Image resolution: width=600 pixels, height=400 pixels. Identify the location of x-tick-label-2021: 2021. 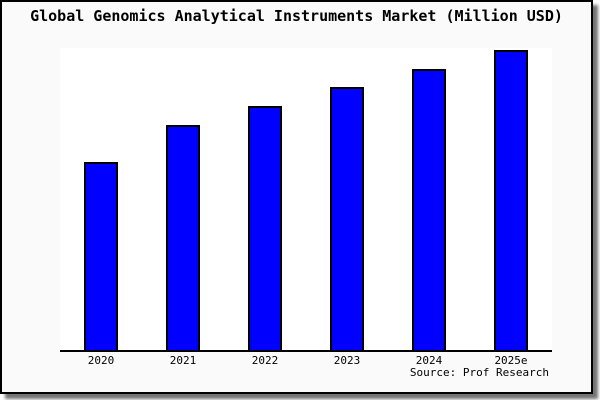
(183, 360).